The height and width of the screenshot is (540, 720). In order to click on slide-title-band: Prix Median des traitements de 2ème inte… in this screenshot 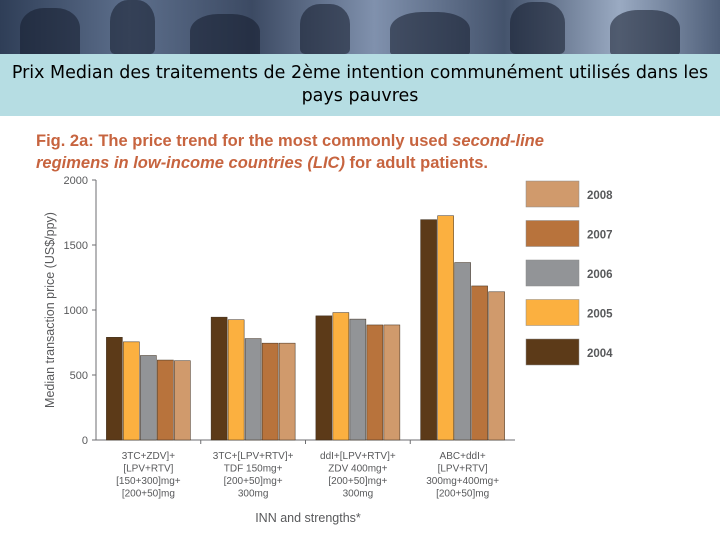, I will do `click(360, 85)`.